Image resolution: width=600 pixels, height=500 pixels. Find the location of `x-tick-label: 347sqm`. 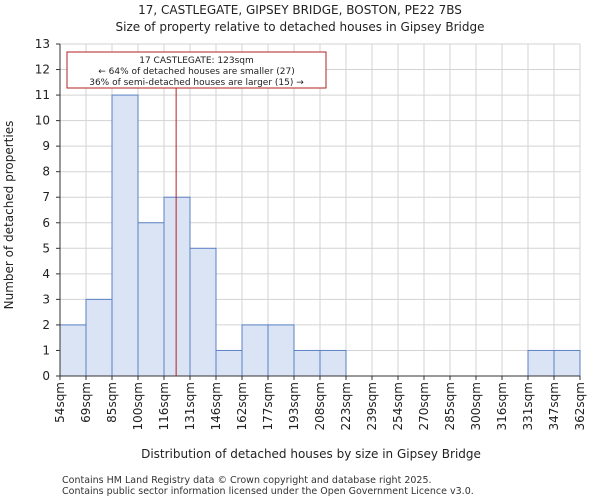

x-tick-label: 347sqm is located at coordinates (554, 406).